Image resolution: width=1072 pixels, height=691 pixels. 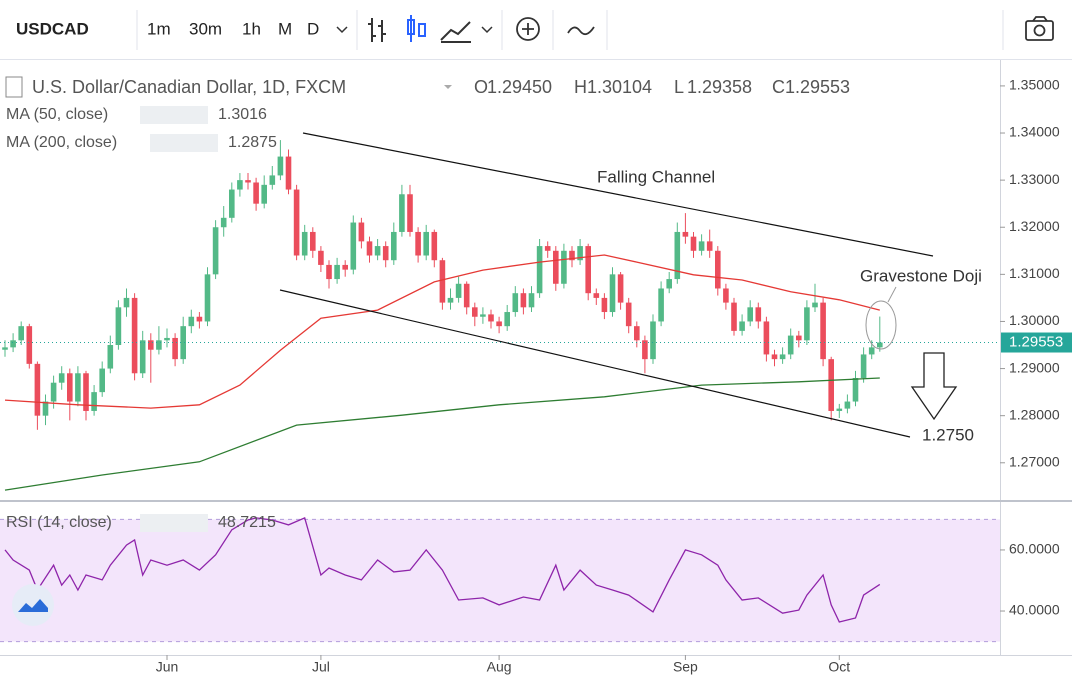 I want to click on ohlc-legend: O1.29450 H 1.30104 L 1.29358 C 1.29553, so click(x=662, y=87).